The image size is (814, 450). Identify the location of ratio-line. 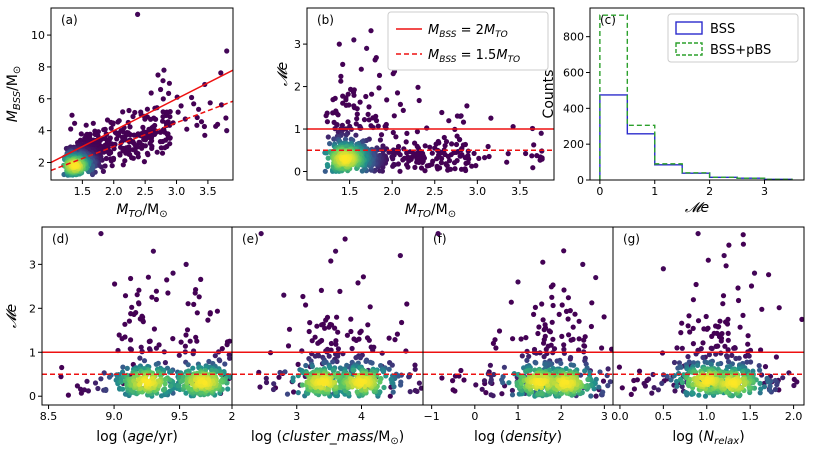
(142, 116).